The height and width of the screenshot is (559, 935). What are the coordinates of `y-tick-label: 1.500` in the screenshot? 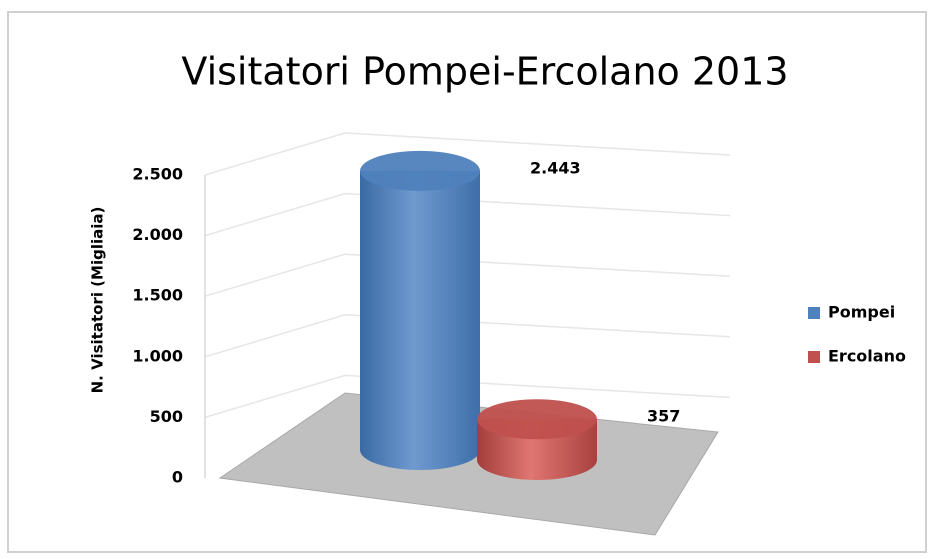 It's located at (157, 295).